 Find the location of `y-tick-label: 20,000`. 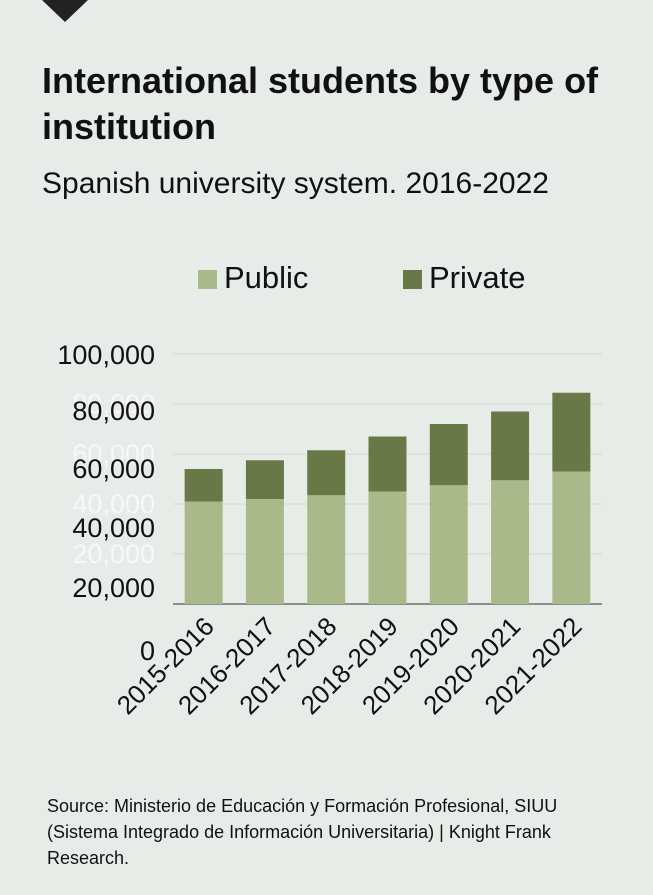

y-tick-label: 20,000 is located at coordinates (113, 588).